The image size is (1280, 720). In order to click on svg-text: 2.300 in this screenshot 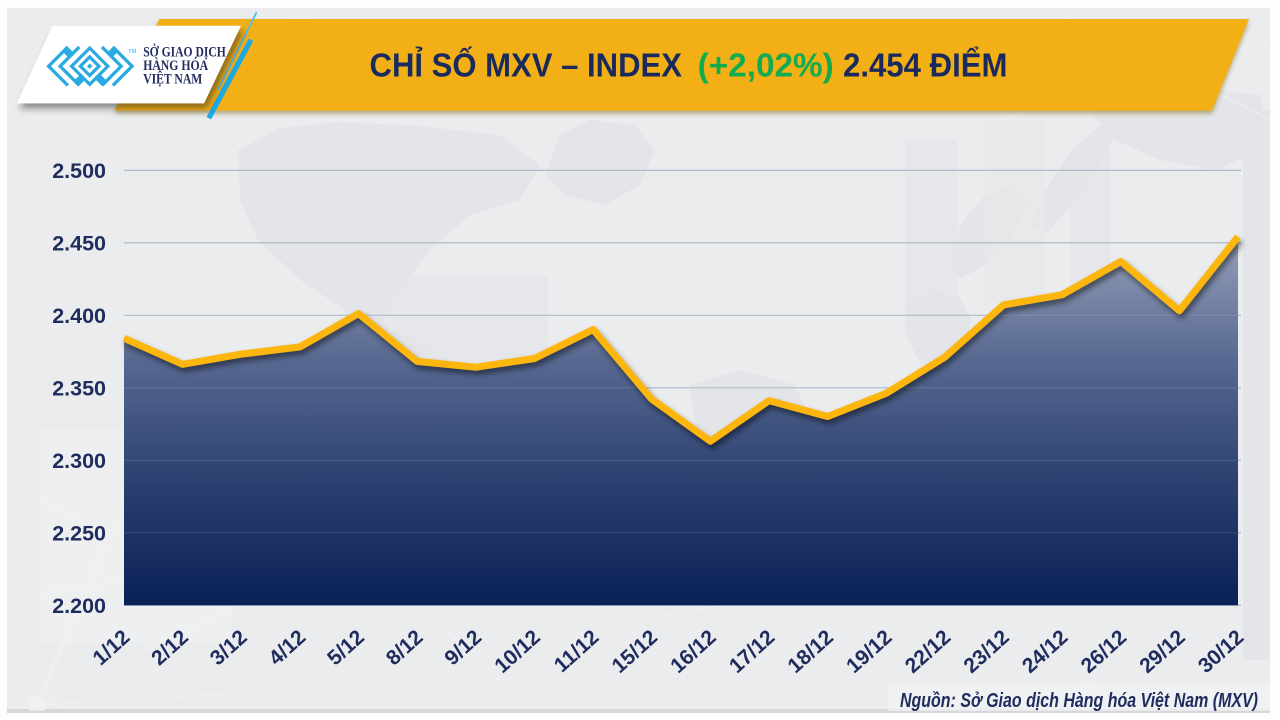, I will do `click(79, 461)`.